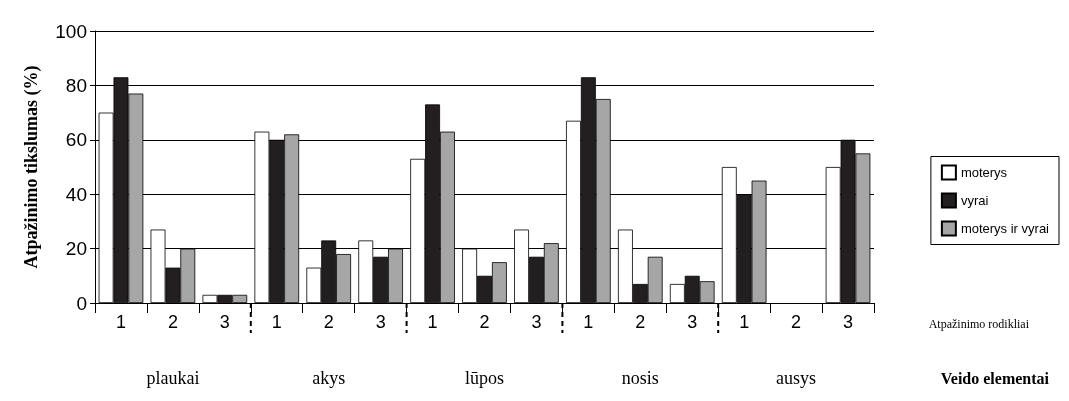  I want to click on text: Veido elementai, so click(995, 378).